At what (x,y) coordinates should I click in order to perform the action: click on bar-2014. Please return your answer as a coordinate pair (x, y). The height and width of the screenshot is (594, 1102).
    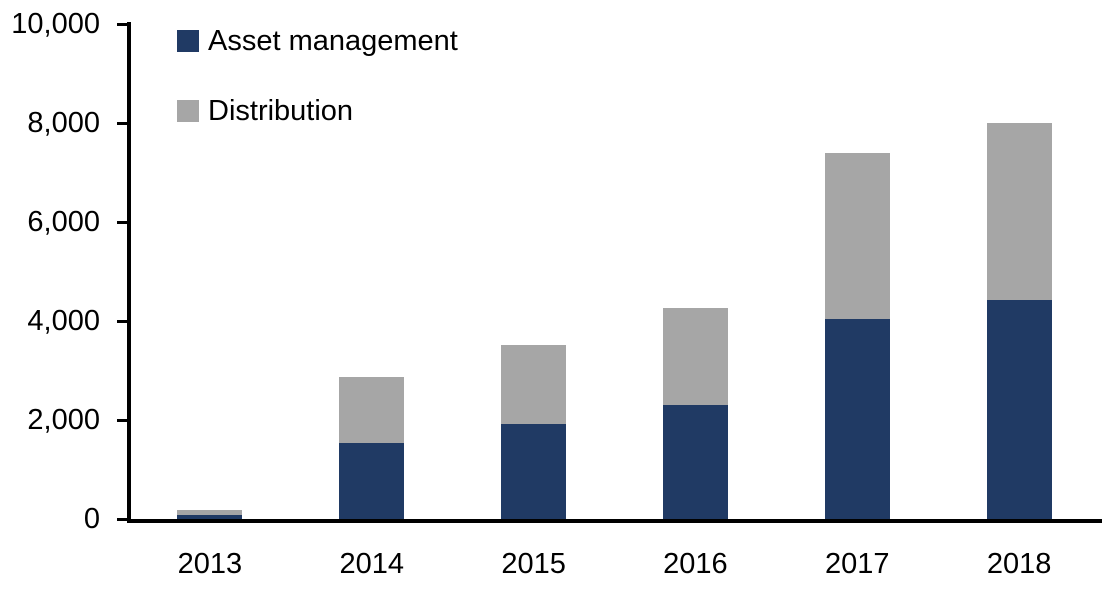
    Looking at the image, I should click on (372, 447).